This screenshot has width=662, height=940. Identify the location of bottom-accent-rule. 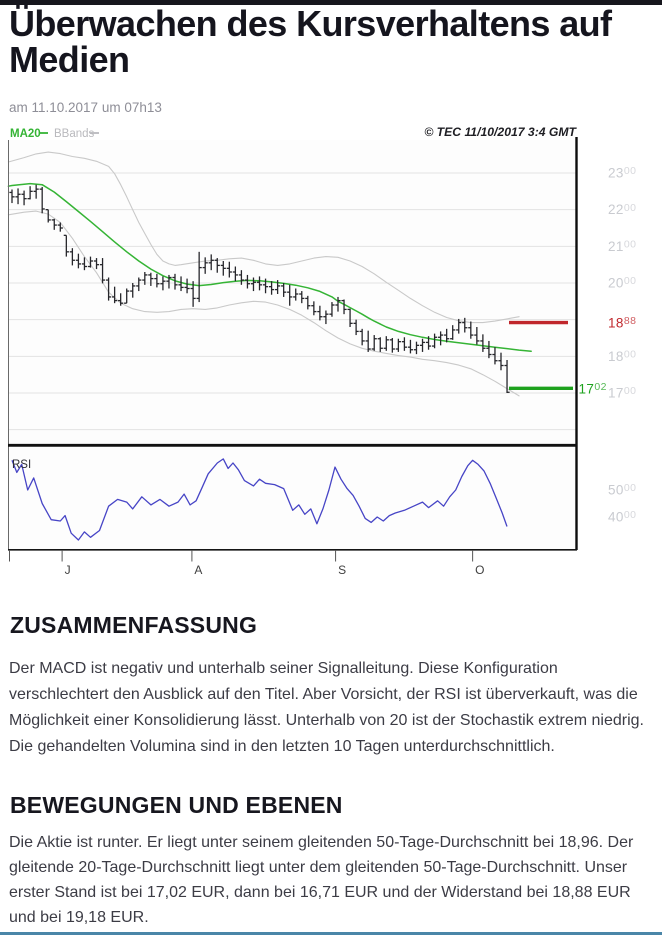
(331, 933).